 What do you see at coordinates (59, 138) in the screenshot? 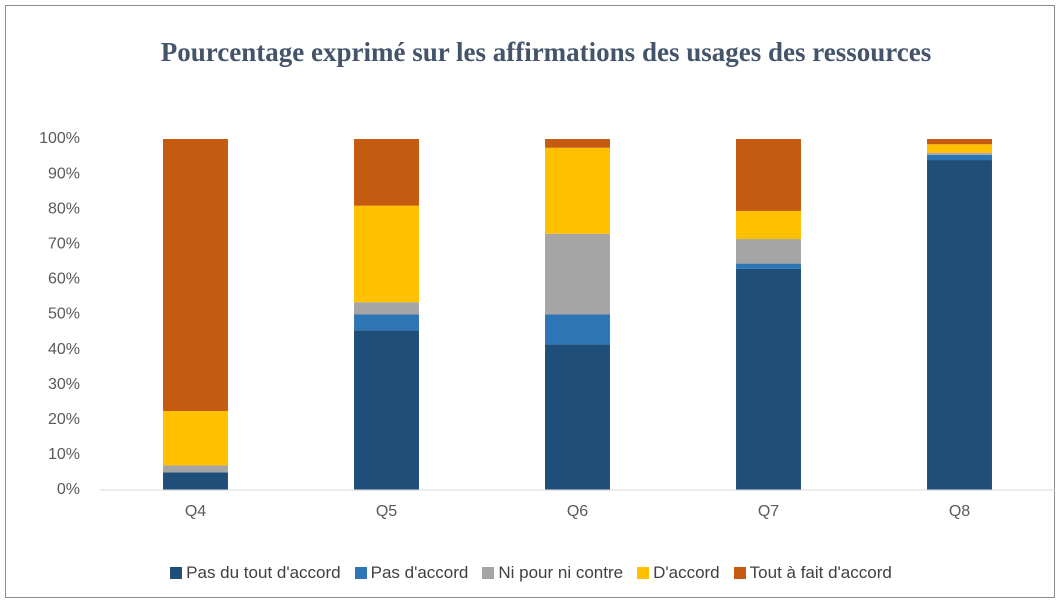
I see `y-tick-label: 100%` at bounding box center [59, 138].